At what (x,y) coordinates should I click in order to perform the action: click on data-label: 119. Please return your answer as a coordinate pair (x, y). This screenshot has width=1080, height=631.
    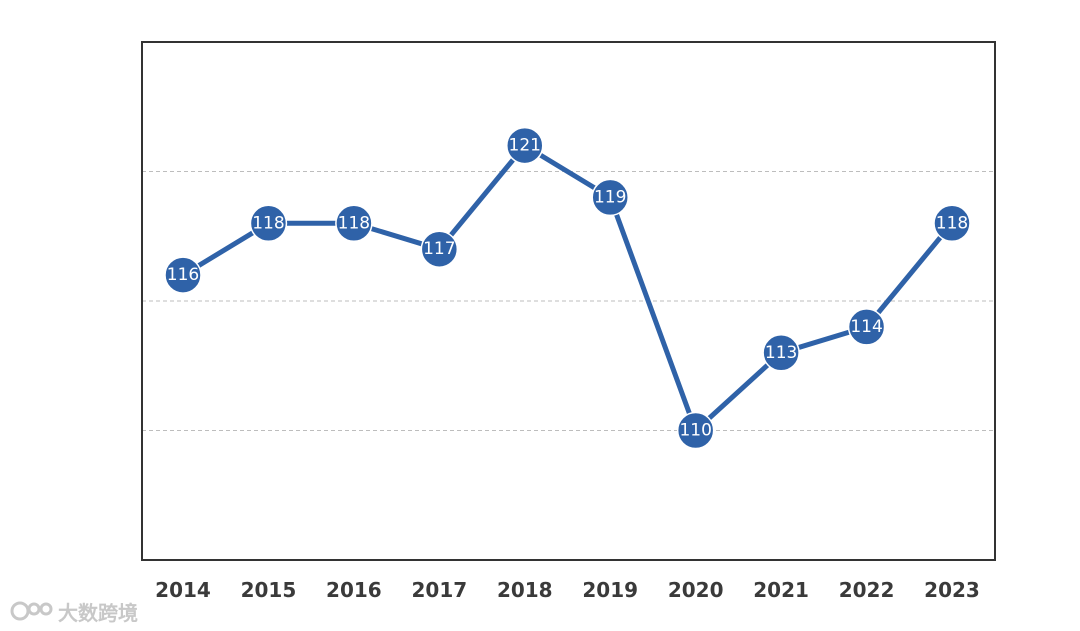
    Looking at the image, I should click on (610, 197).